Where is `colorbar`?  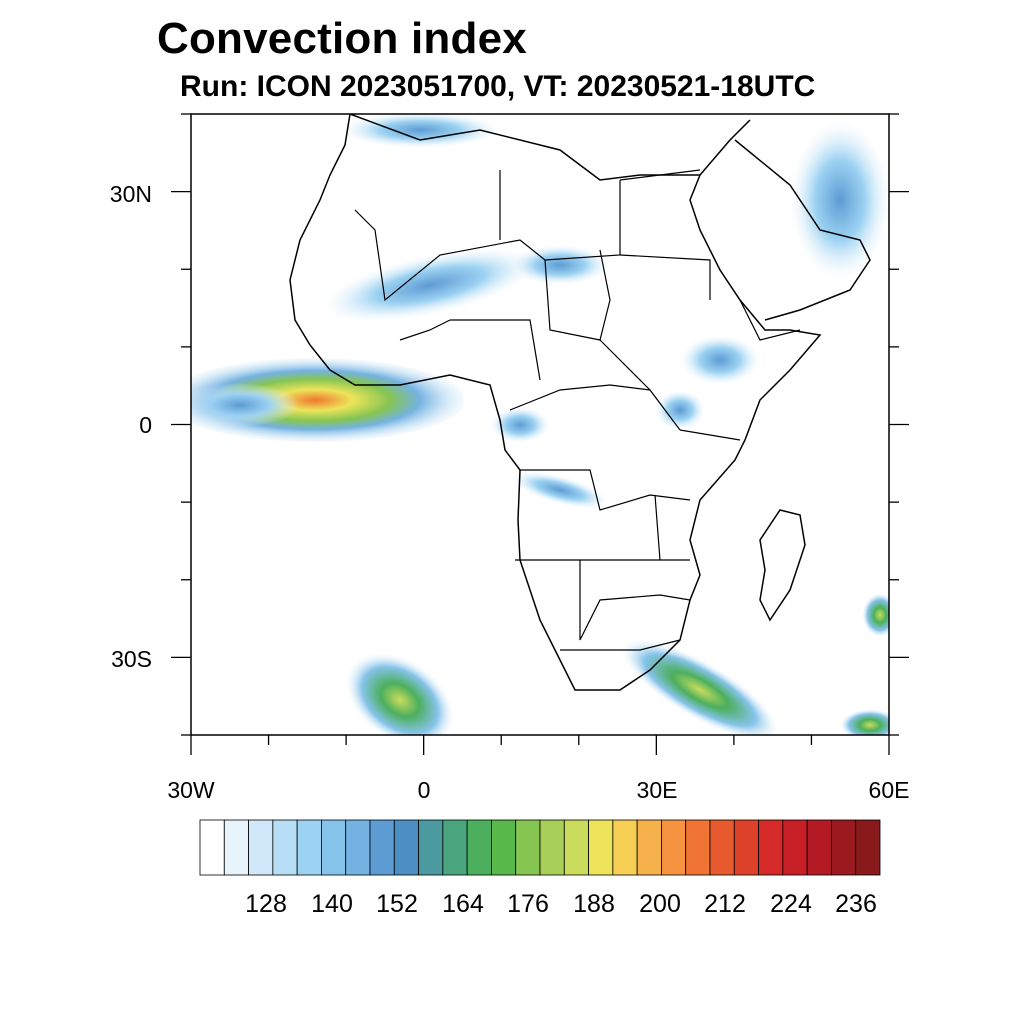
colorbar is located at coordinates (540, 847).